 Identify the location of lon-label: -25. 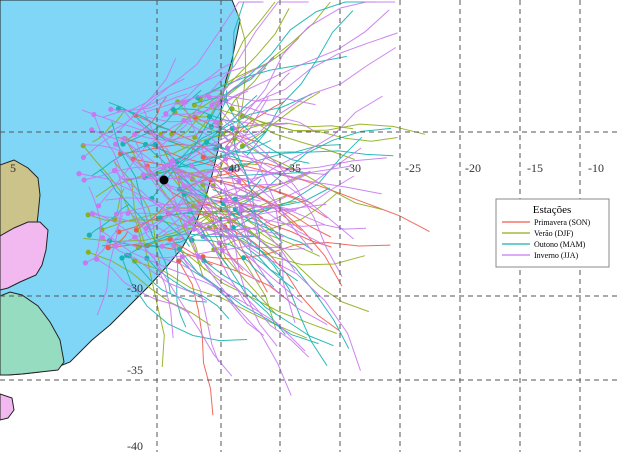
(413, 168).